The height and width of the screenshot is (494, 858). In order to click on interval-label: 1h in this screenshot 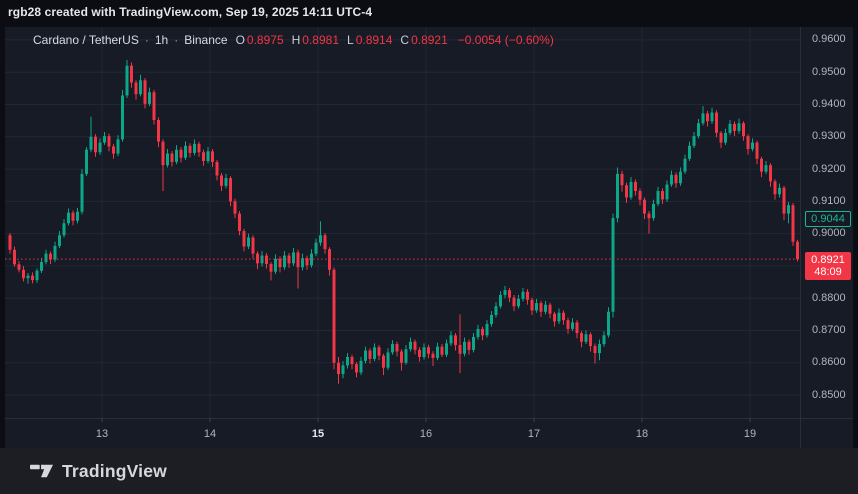, I will do `click(161, 40)`.